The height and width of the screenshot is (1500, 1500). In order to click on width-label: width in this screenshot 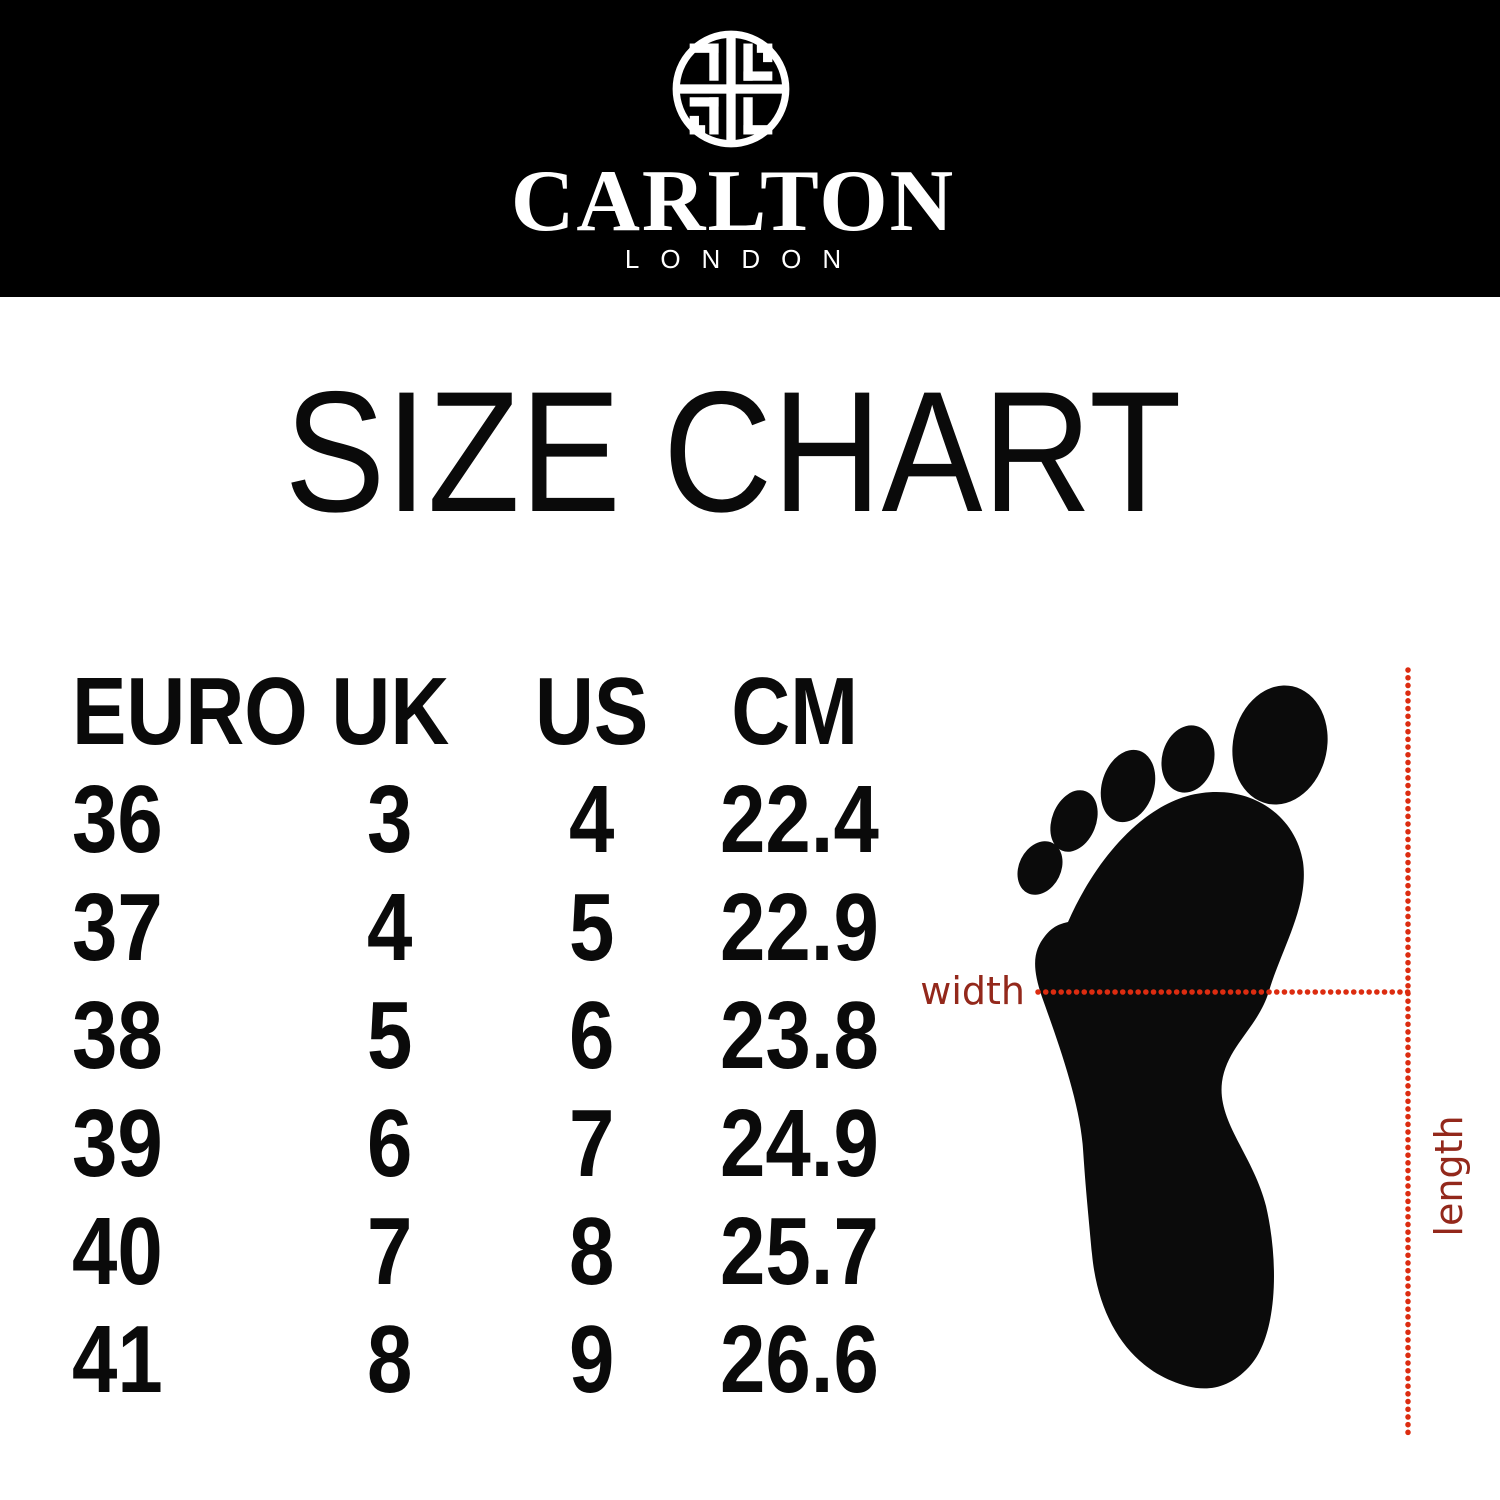, I will do `click(972, 991)`.